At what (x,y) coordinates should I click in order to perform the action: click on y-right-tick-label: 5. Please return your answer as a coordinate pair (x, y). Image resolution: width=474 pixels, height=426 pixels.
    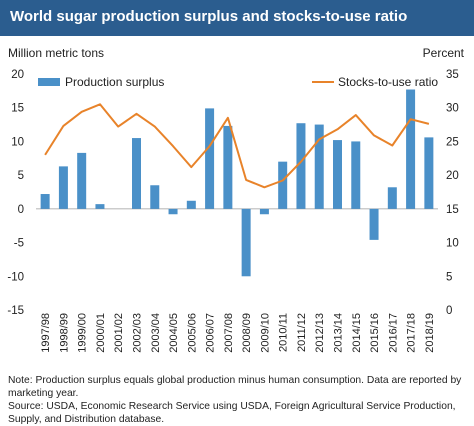
    Looking at the image, I should click on (449, 277).